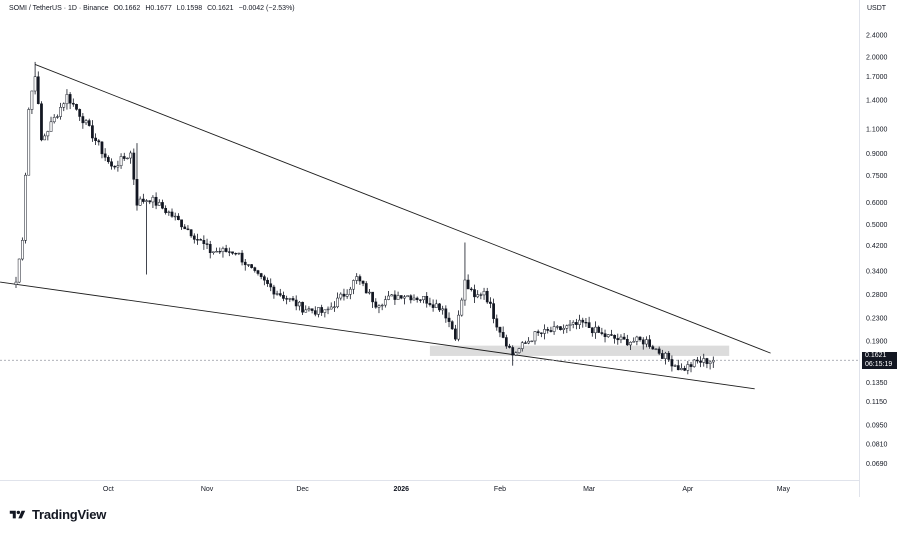 This screenshot has width=907, height=533. What do you see at coordinates (877, 464) in the screenshot?
I see `y-tick-label: 0.0690` at bounding box center [877, 464].